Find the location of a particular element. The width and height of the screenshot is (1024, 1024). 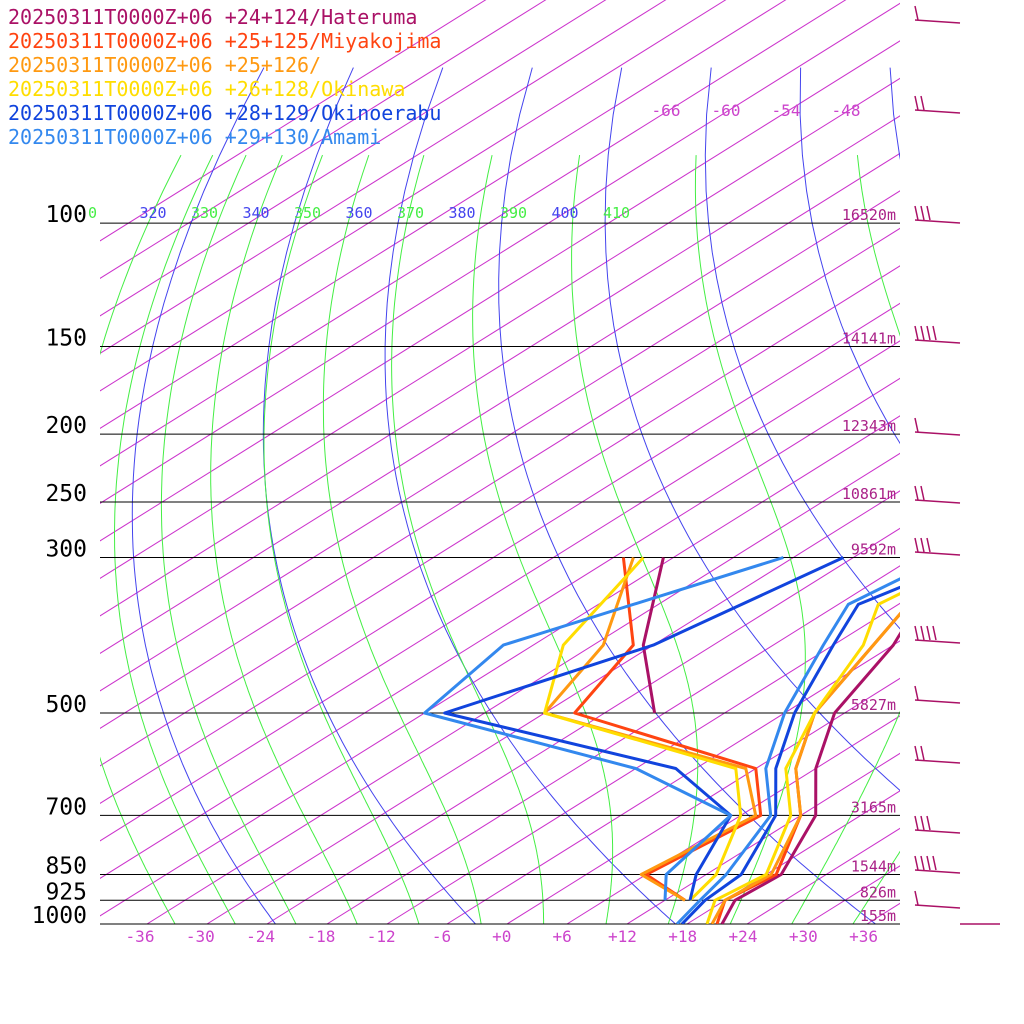

pressure-label: 150 is located at coordinates (66, 339).